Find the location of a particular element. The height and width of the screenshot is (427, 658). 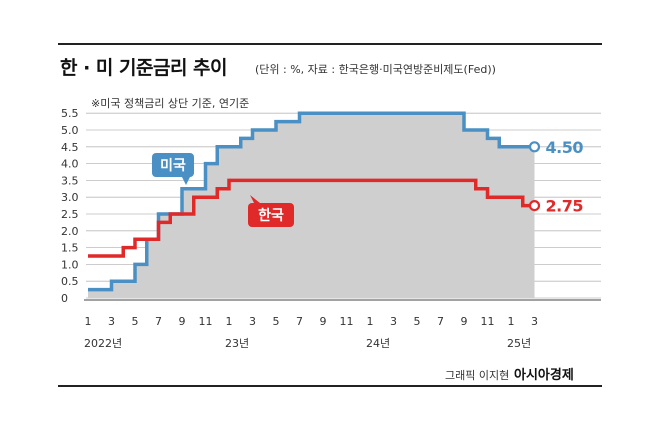

y-tick-label: 2.0 is located at coordinates (70, 231).